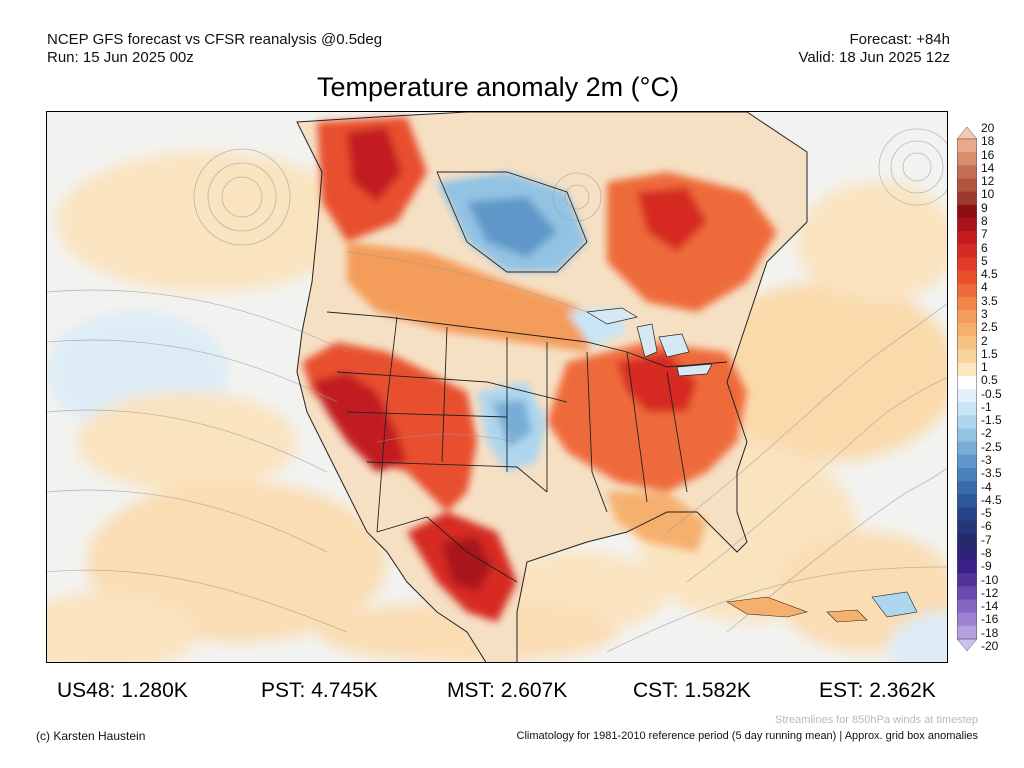 The height and width of the screenshot is (768, 1024). Describe the element at coordinates (991, 420) in the screenshot. I see `colorbar-tick-label: -1.5` at that location.